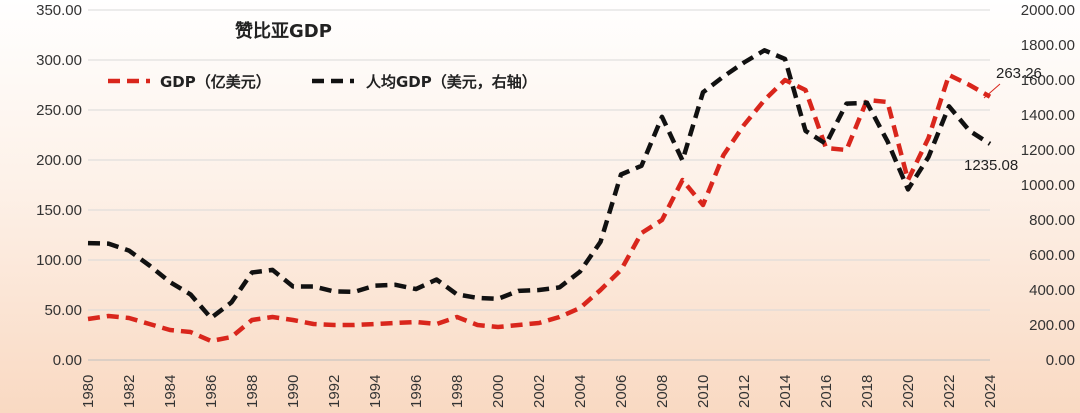 Image resolution: width=1080 pixels, height=413 pixels. Describe the element at coordinates (322, 82) in the screenshot. I see `legend: GDP（亿美元） 人均GDP（美元，右轴）` at that location.